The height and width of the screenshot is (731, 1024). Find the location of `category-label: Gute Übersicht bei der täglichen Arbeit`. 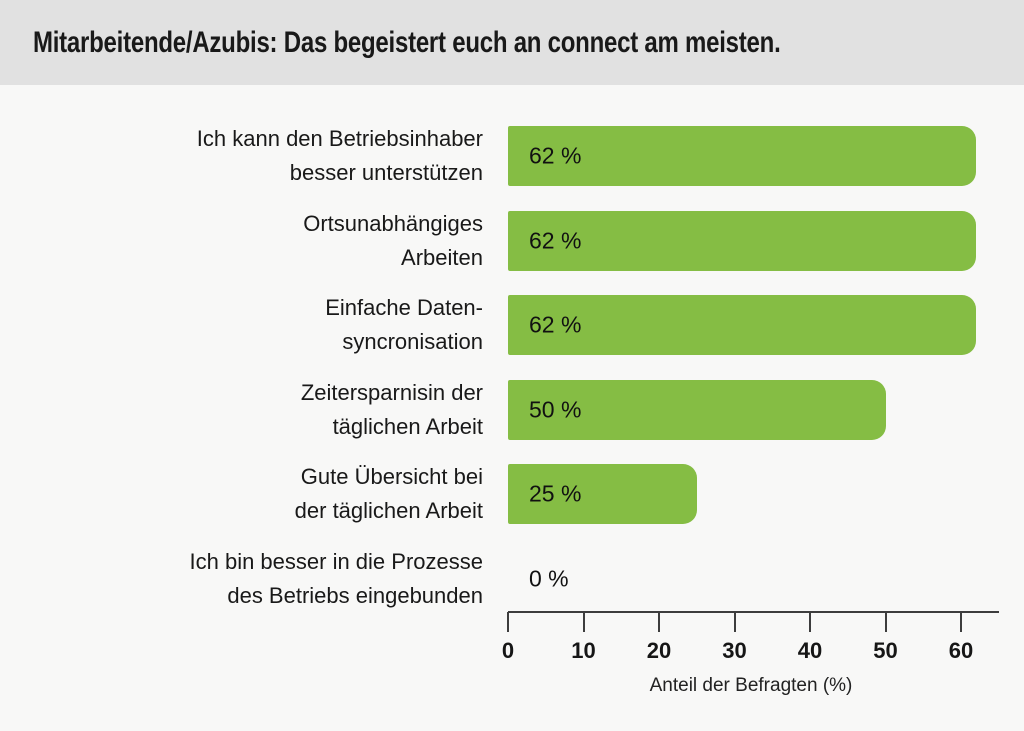

category-label: Gute Übersicht bei der täglichen Arbeit is located at coordinates (388, 494).